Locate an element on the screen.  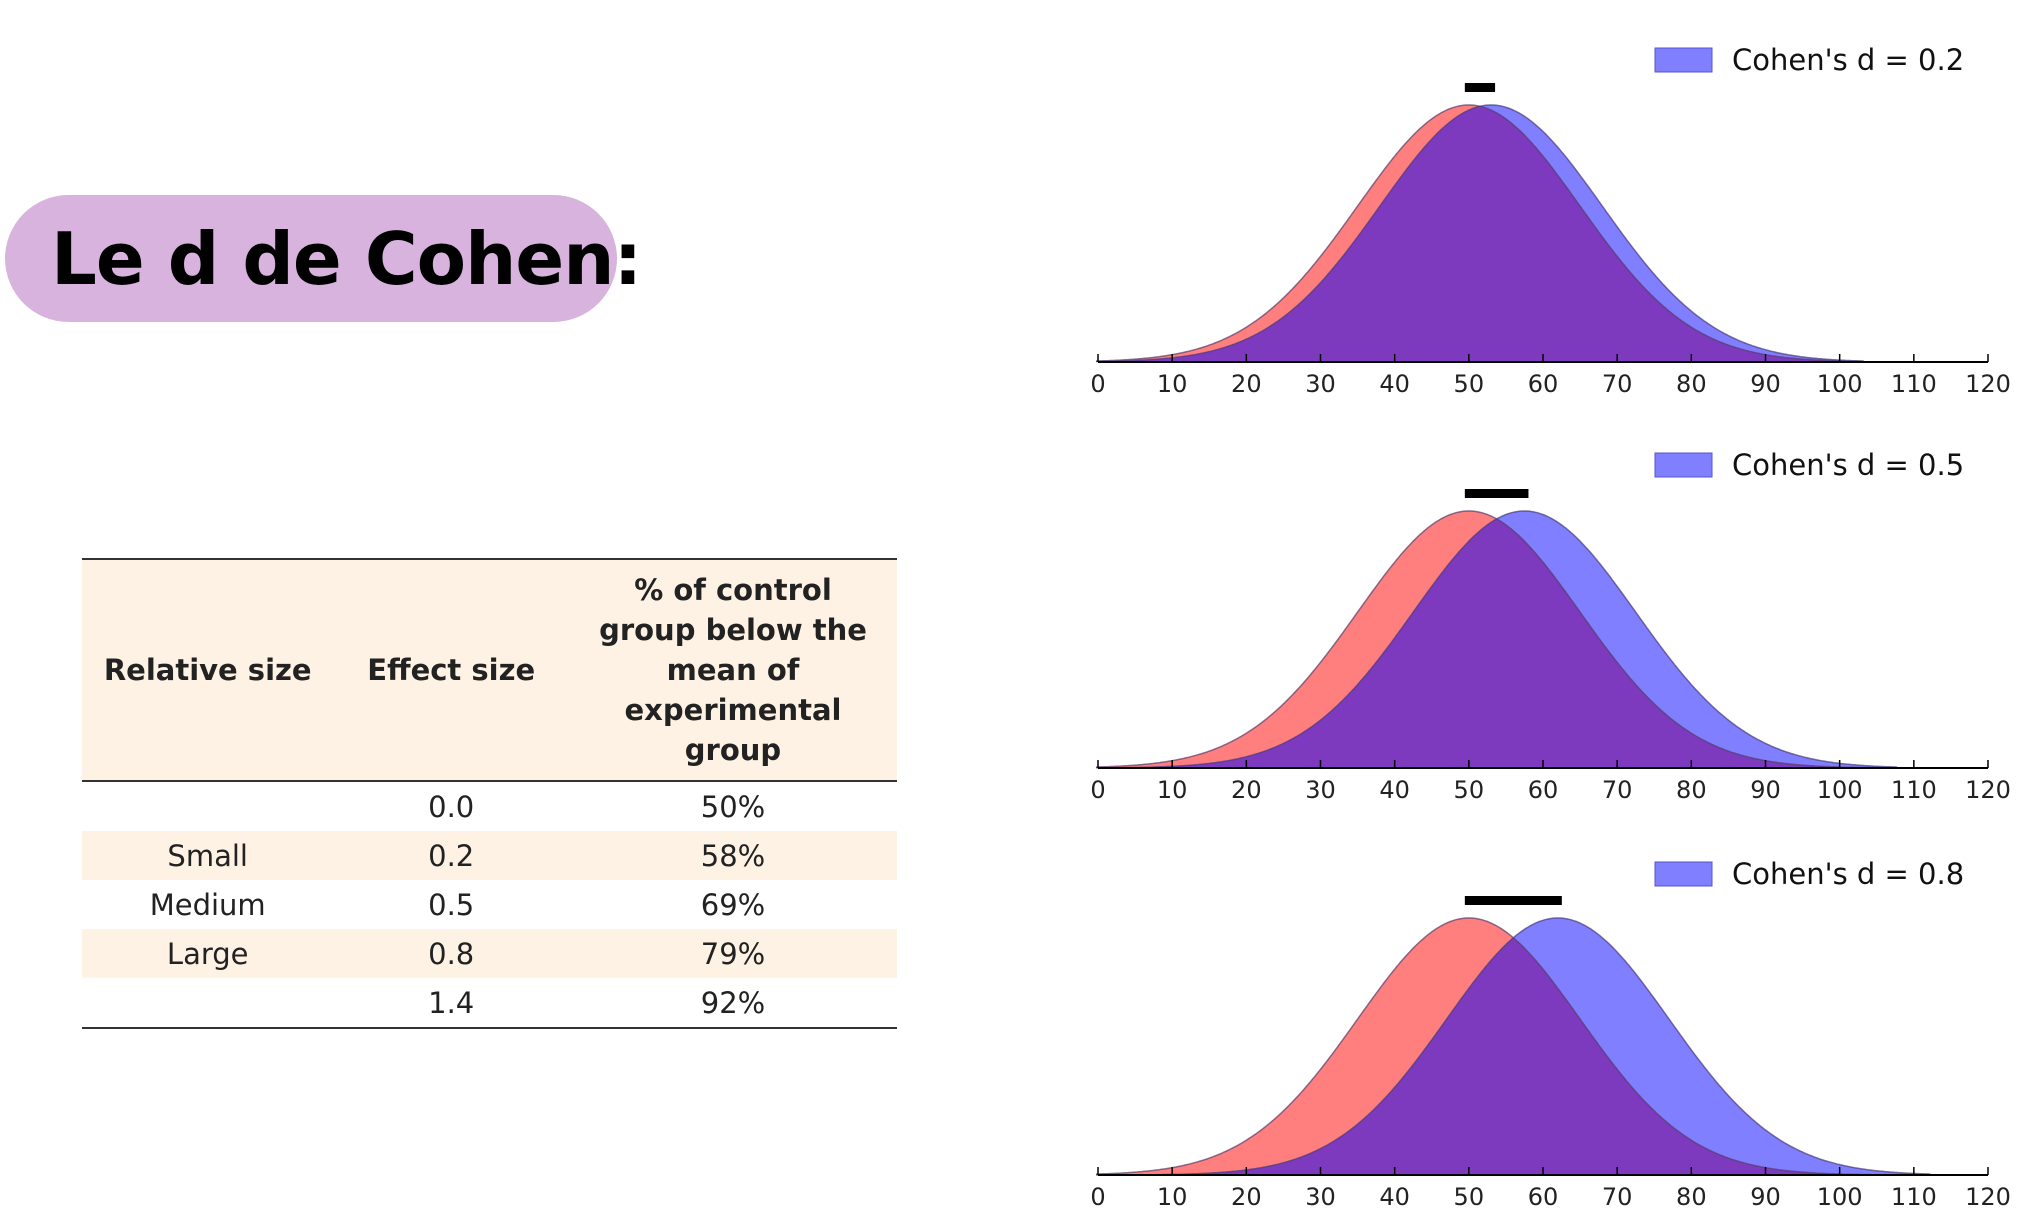
cell-relative-size is located at coordinates (208, 1003).